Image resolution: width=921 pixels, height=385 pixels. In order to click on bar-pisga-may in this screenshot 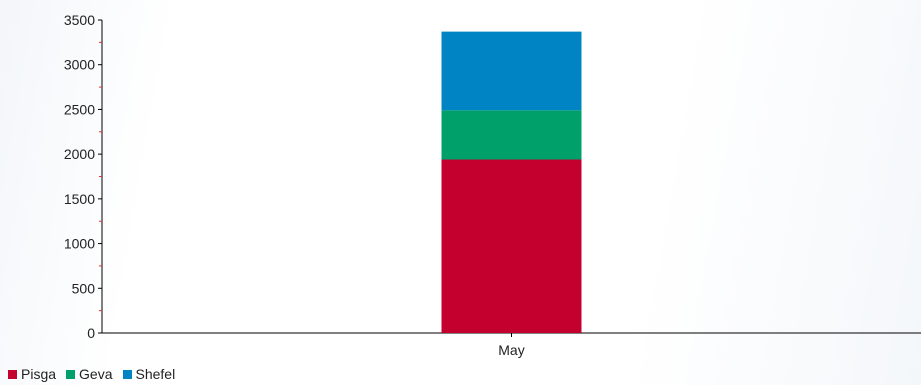, I will do `click(511, 246)`.